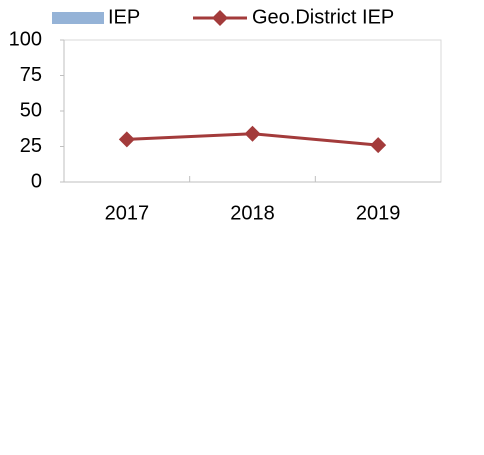 The height and width of the screenshot is (455, 484). What do you see at coordinates (78, 18) in the screenshot?
I see `legend-swatch` at bounding box center [78, 18].